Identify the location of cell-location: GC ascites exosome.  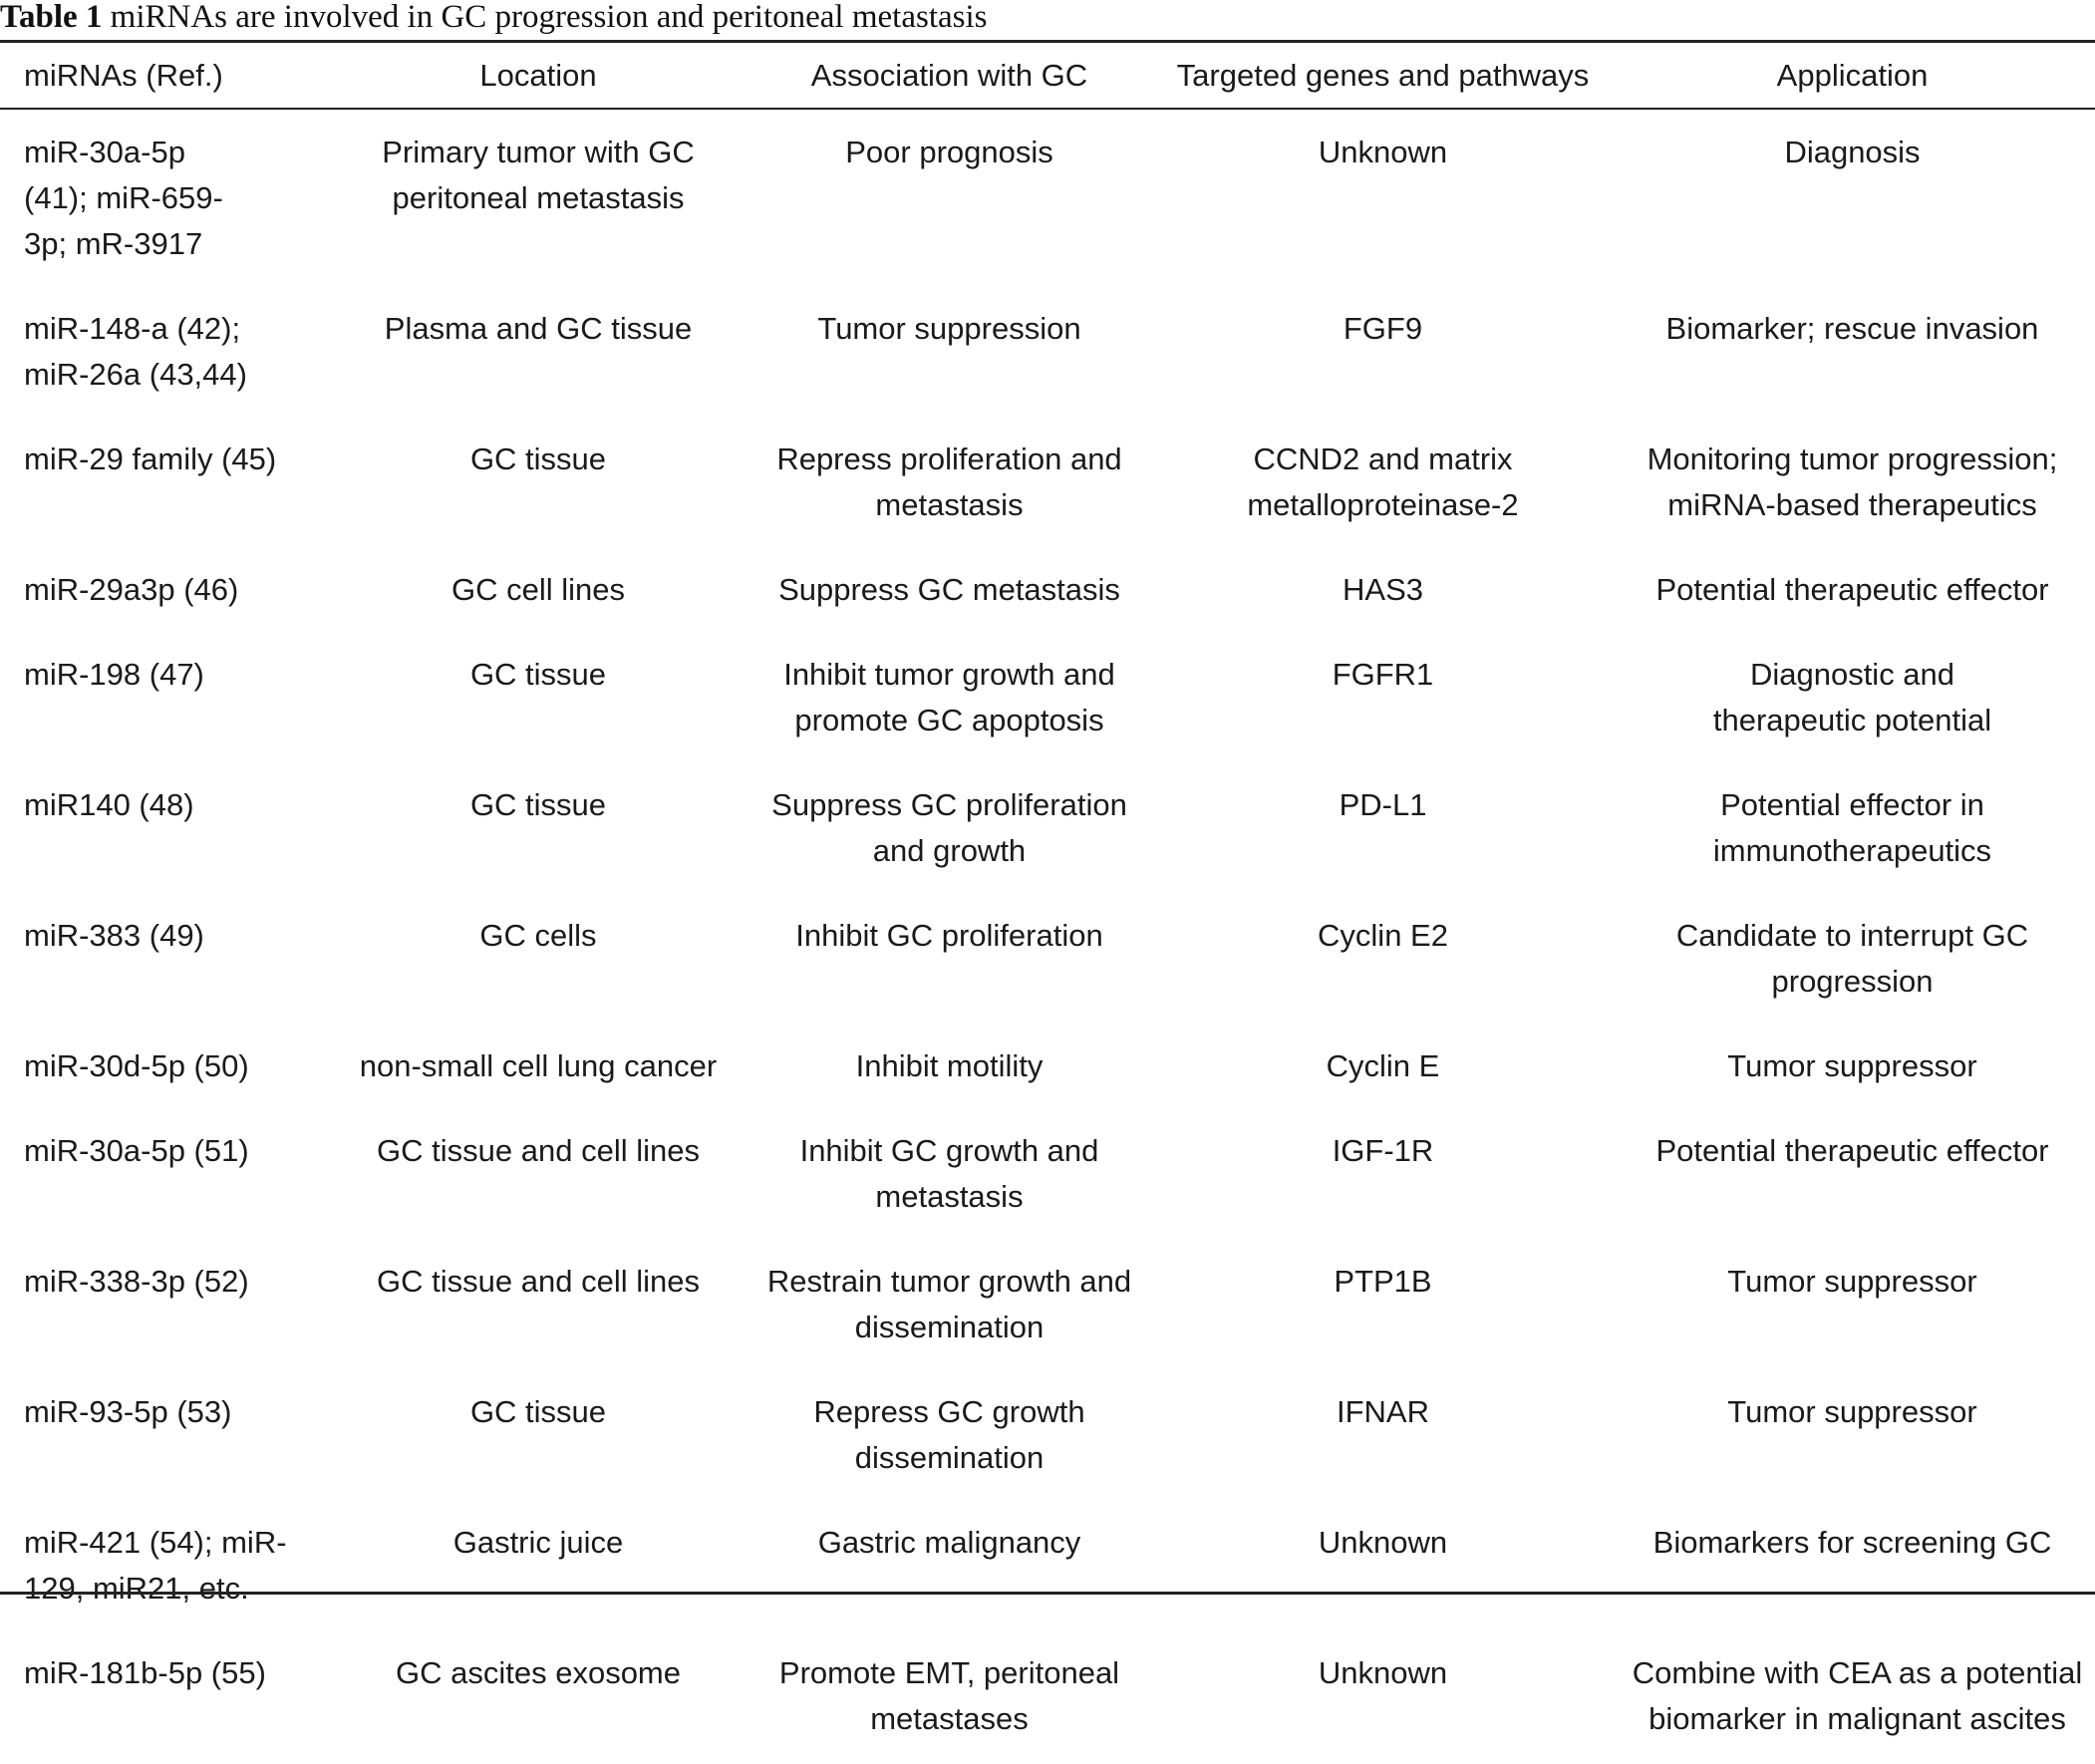
(538, 1672).